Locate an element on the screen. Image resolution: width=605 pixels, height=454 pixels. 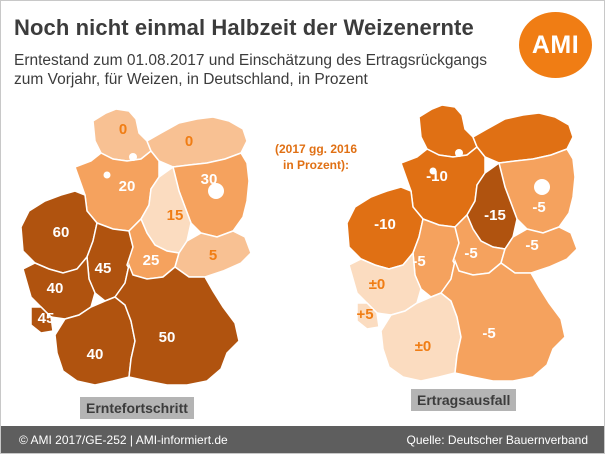
label-bb: -5 is located at coordinates (538, 207).